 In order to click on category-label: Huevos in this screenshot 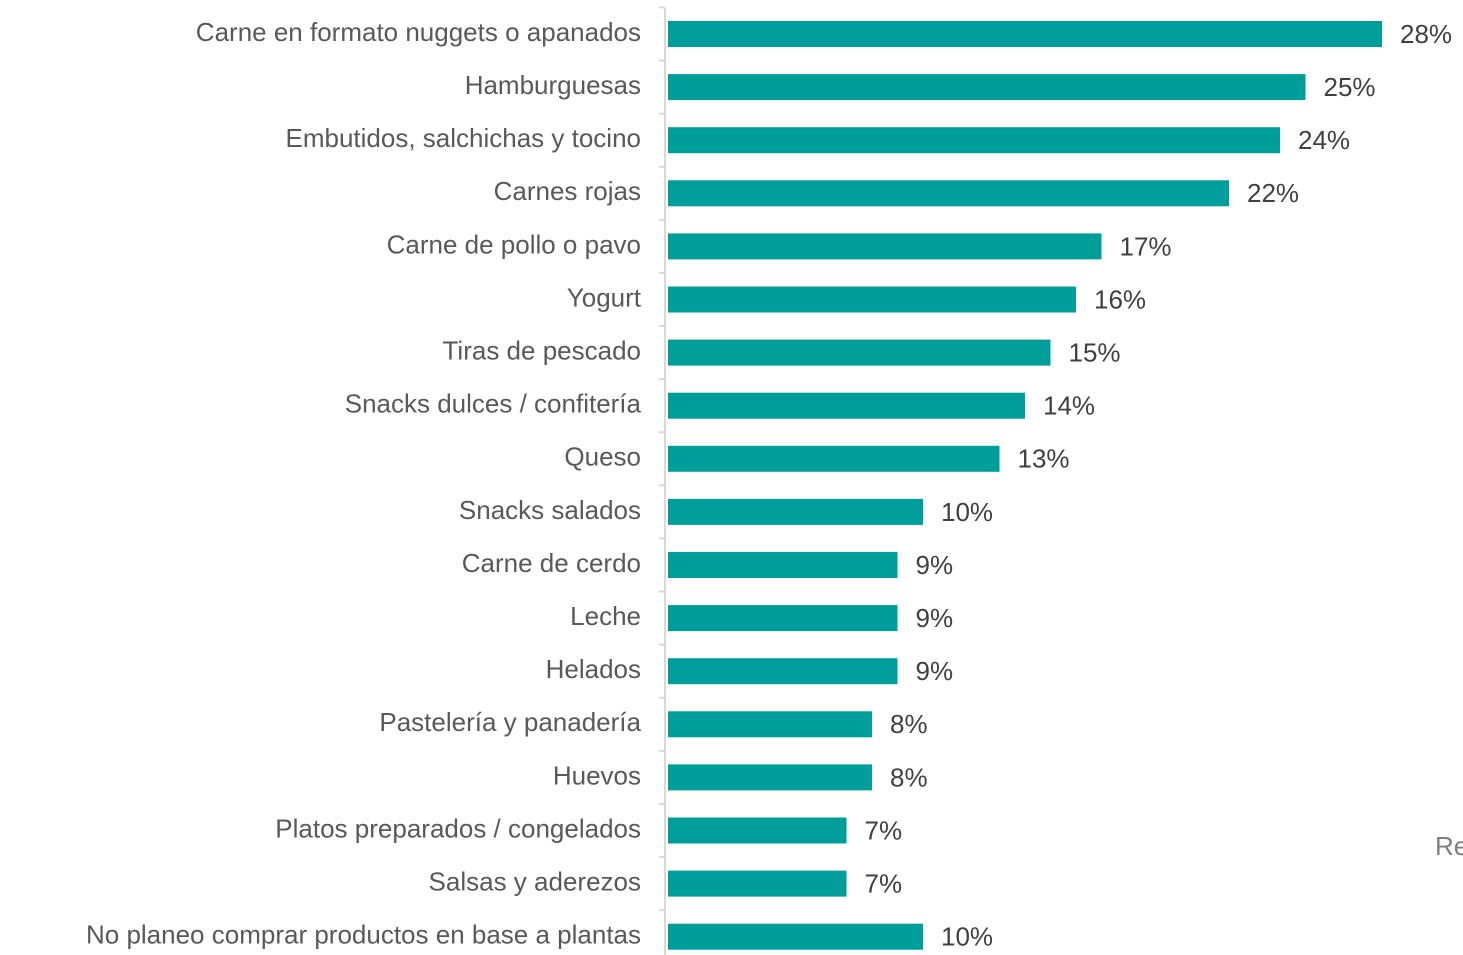, I will do `click(597, 775)`.